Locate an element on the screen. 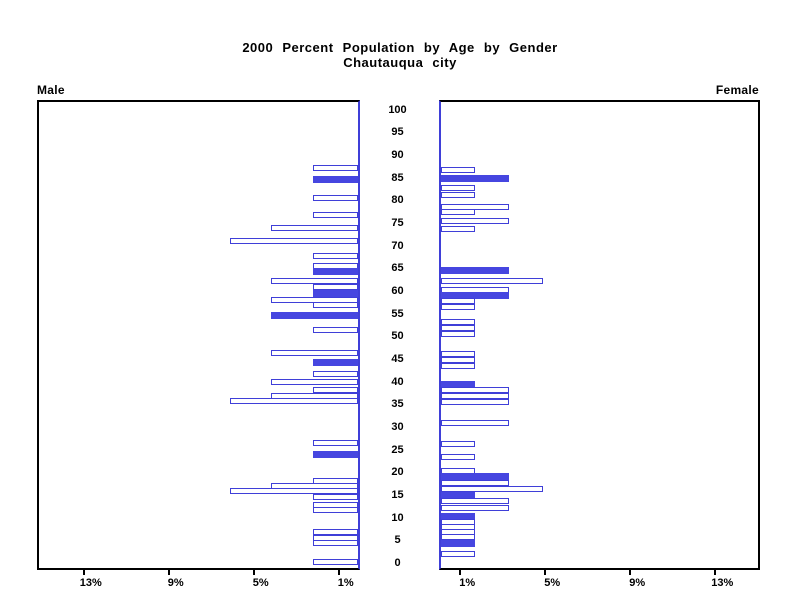  age-tick-label: 70 is located at coordinates (397, 245).